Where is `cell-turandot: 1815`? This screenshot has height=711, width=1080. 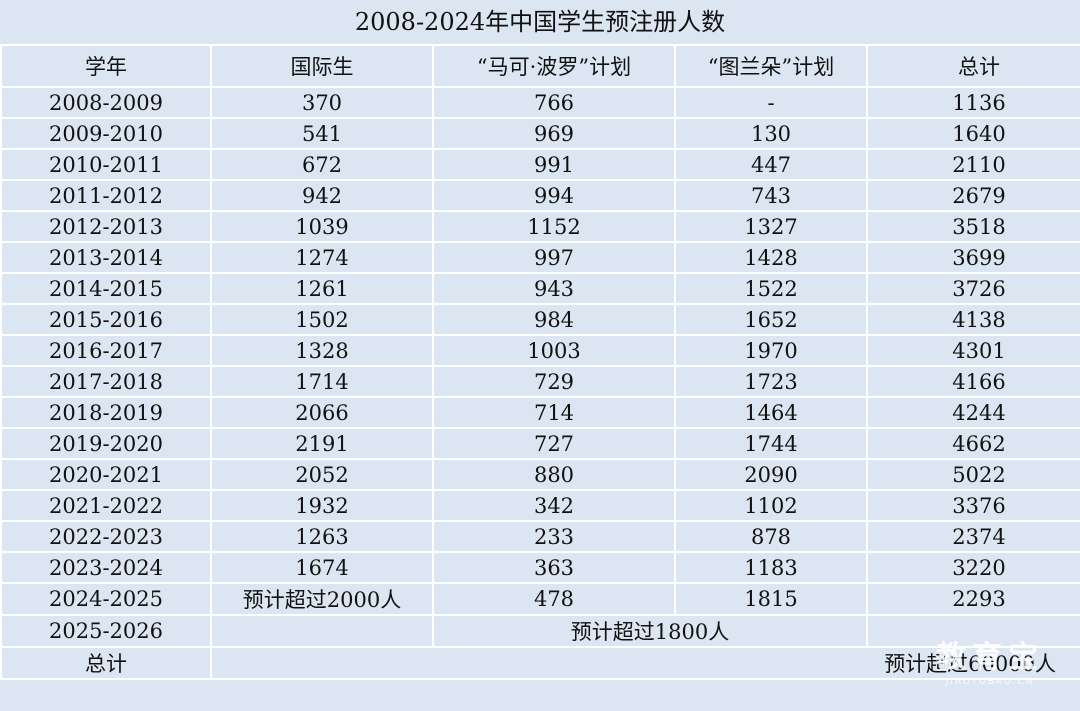
cell-turandot: 1815 is located at coordinates (771, 599).